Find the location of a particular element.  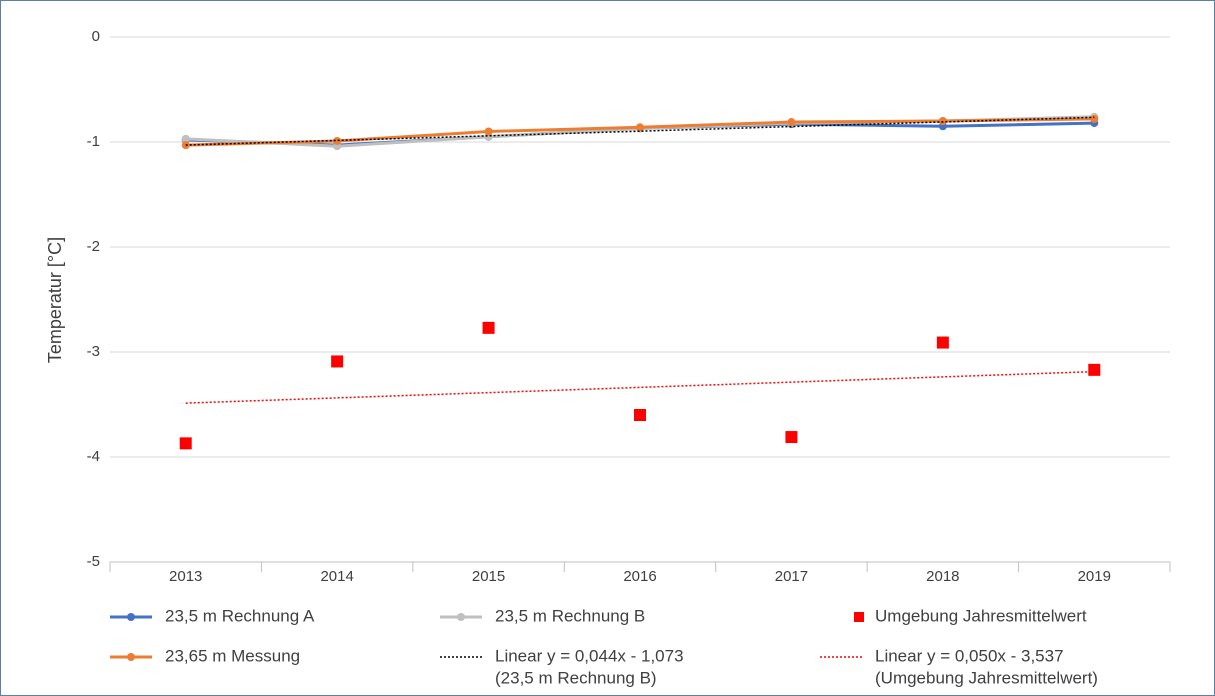

x-tick-label: 2019 is located at coordinates (1094, 576).